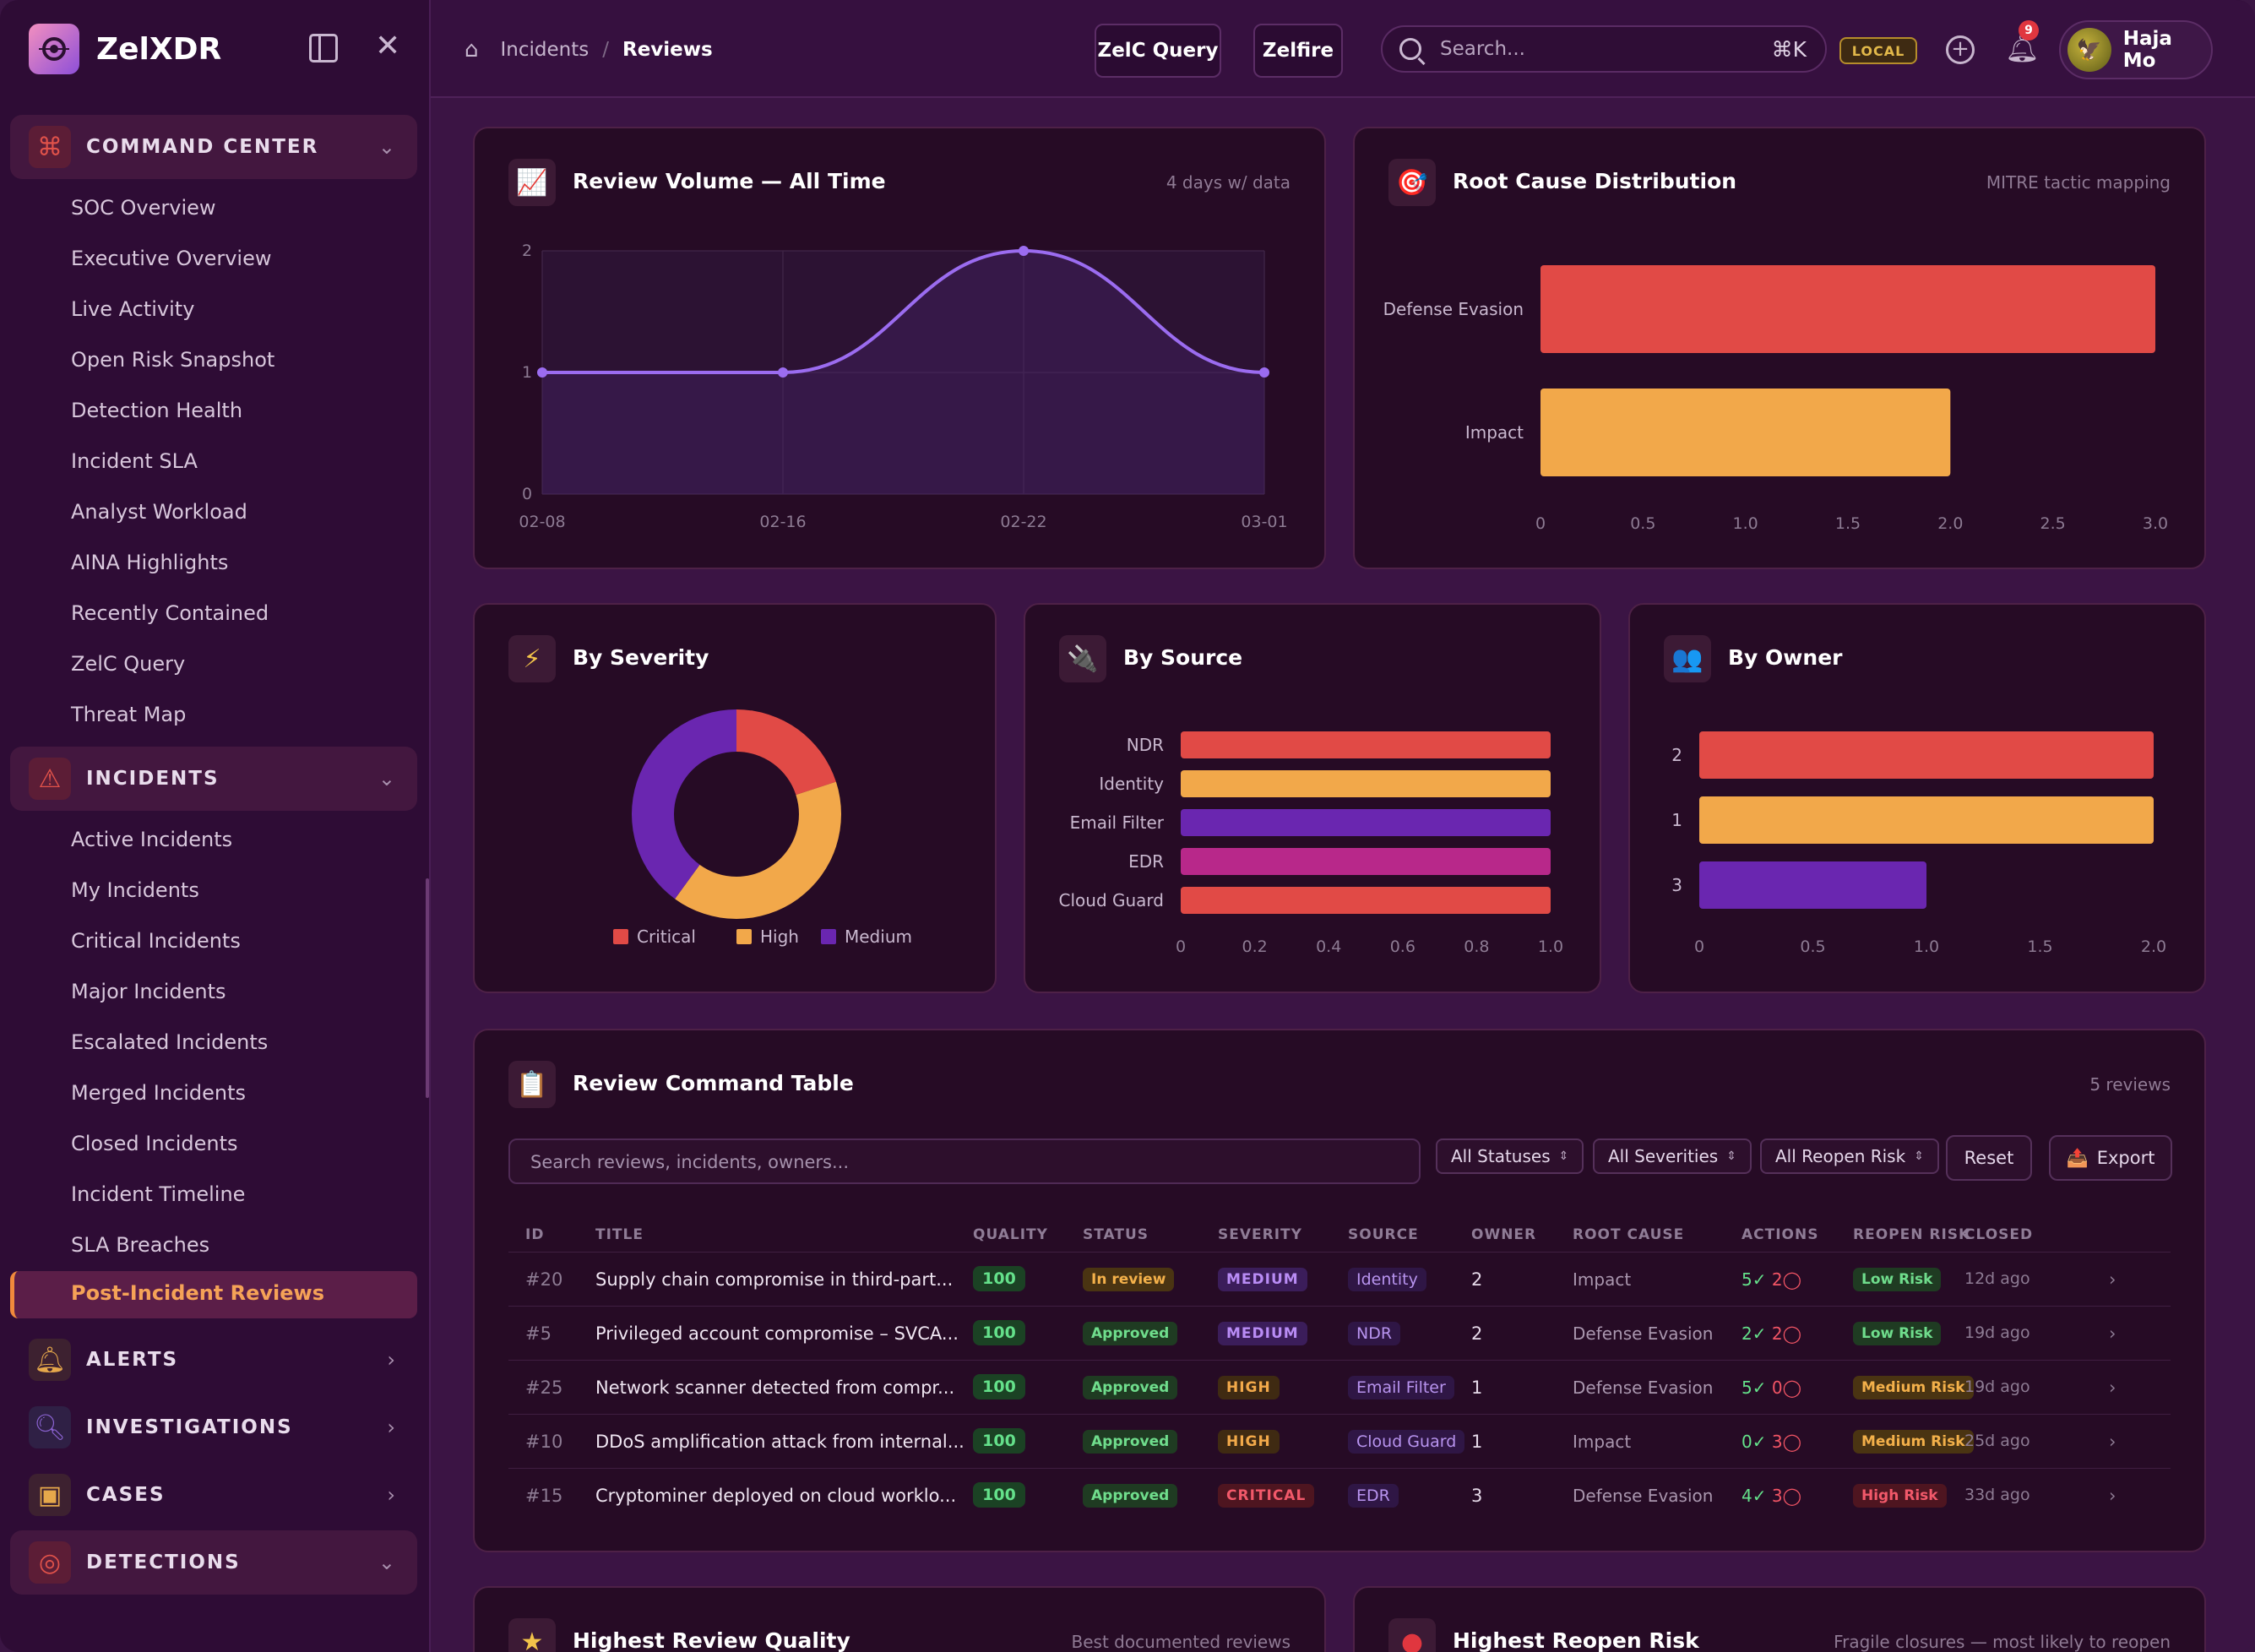 Image resolution: width=2255 pixels, height=1652 pixels. I want to click on actions-summary: 5✓ 2◯, so click(1771, 1279).